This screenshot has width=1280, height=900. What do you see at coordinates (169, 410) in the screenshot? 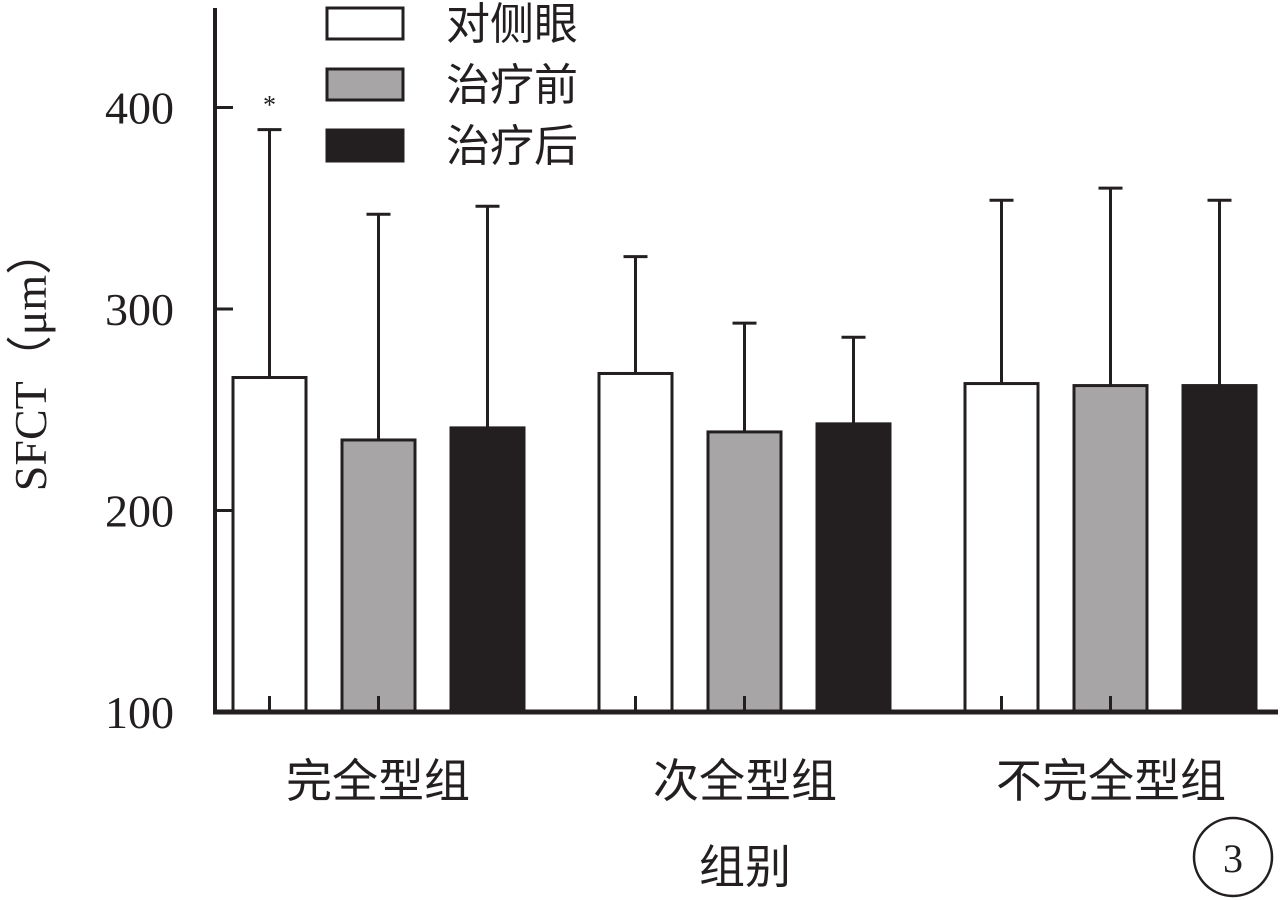
I see `y-ticks: 100 200 300 400` at bounding box center [169, 410].